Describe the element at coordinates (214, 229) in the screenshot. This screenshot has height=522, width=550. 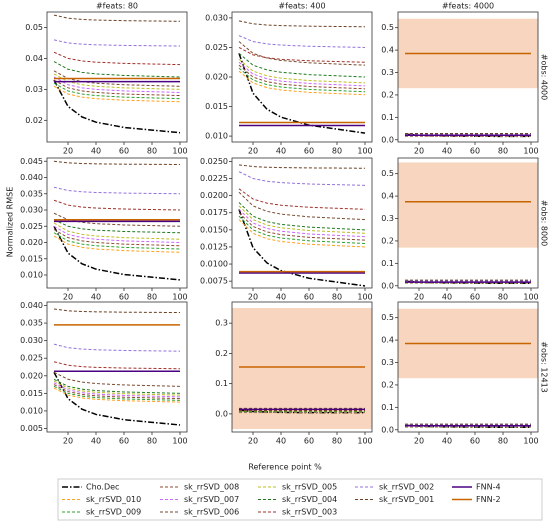
I see `y-tick-label: 0.0150` at that location.